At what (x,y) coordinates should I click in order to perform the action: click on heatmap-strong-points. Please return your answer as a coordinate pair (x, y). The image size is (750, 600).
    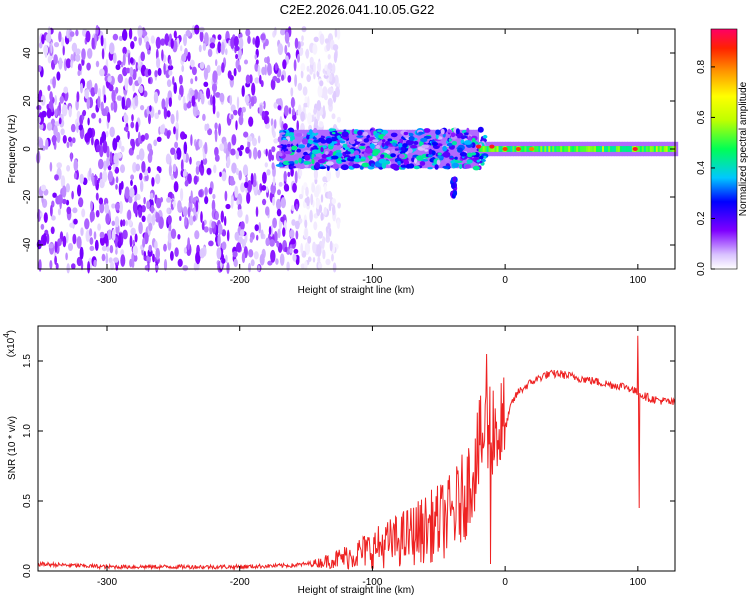
    Looking at the image, I should click on (557, 147).